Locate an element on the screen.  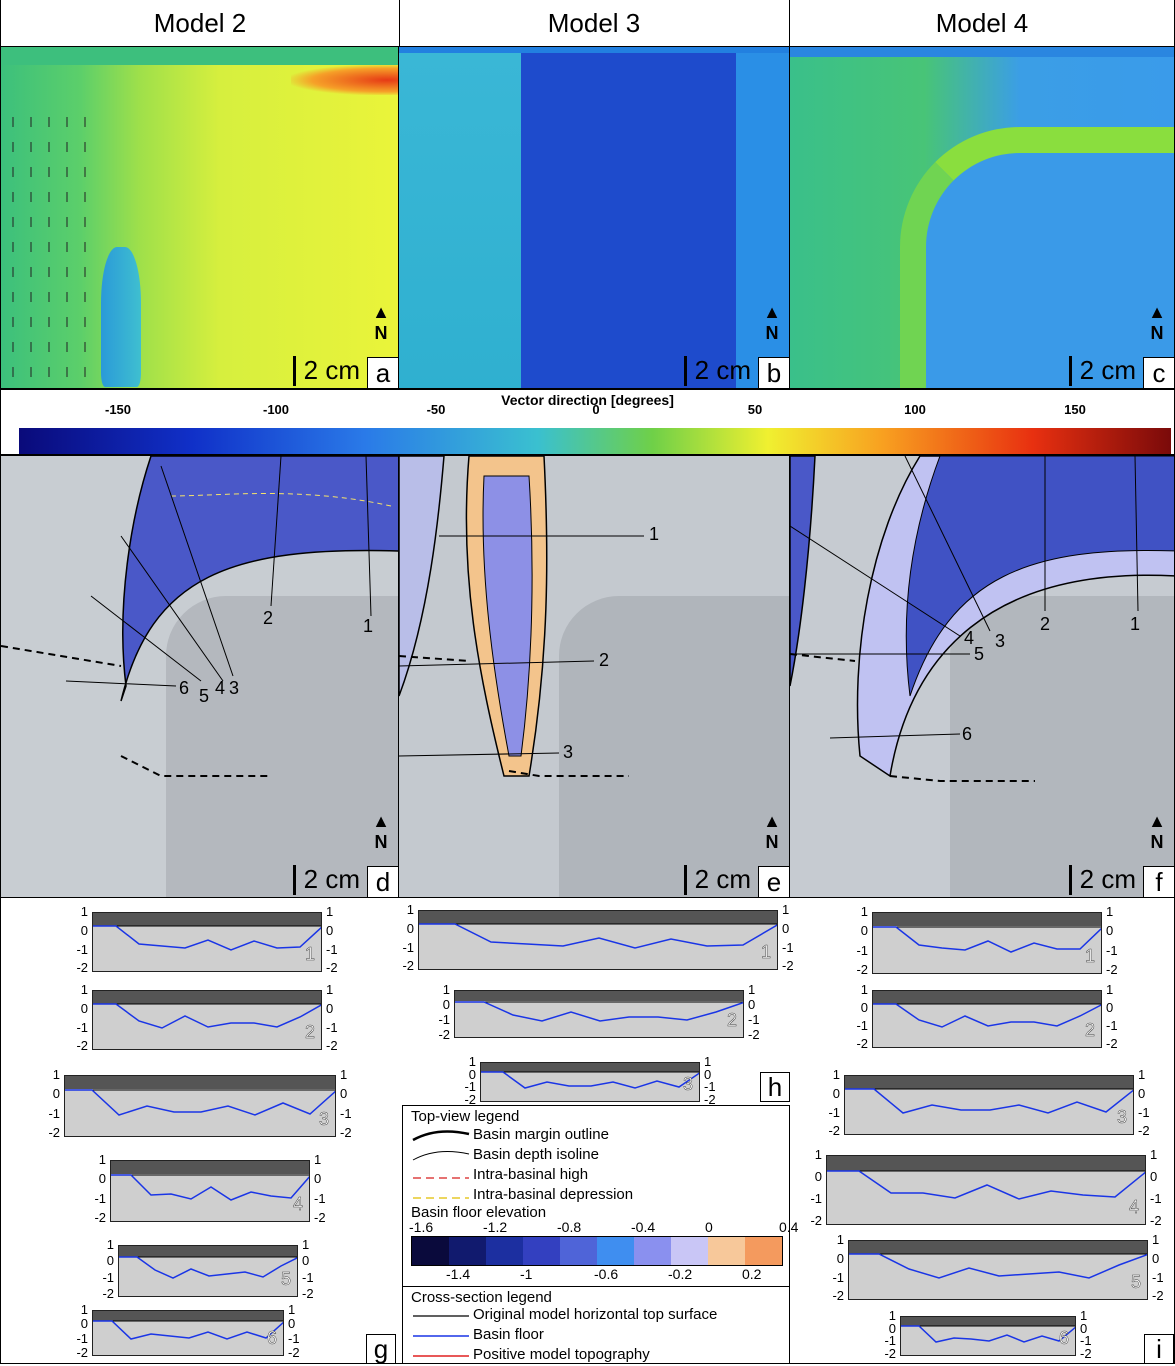
panel-c-vector-map: ▲ N 2 cm c is located at coordinates (982, 217).